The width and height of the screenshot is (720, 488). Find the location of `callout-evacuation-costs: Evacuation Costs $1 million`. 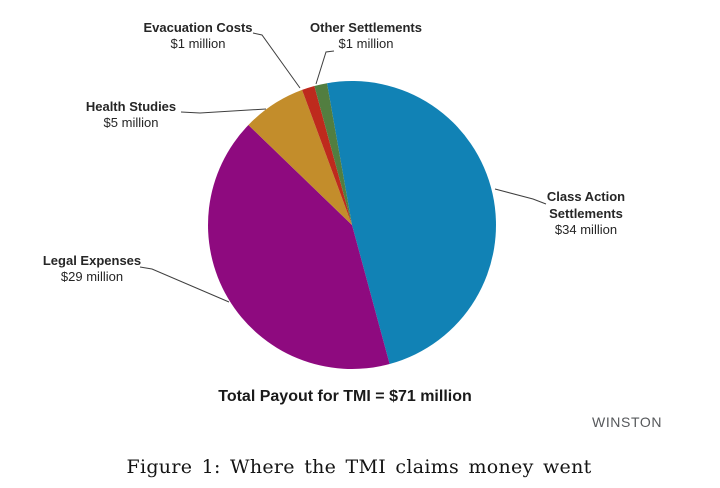

callout-evacuation-costs: Evacuation Costs $1 million is located at coordinates (197, 36).